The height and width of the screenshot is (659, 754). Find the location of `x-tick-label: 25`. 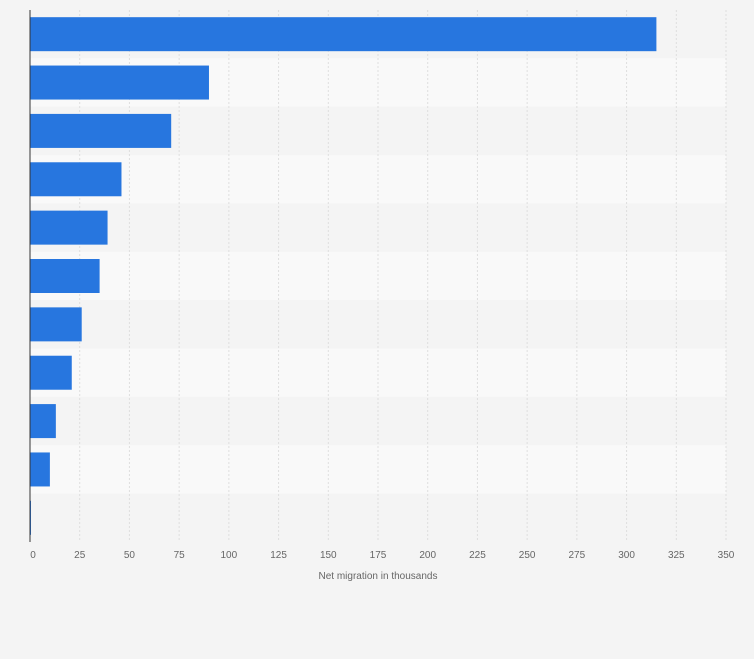

x-tick-label: 25 is located at coordinates (80, 555).